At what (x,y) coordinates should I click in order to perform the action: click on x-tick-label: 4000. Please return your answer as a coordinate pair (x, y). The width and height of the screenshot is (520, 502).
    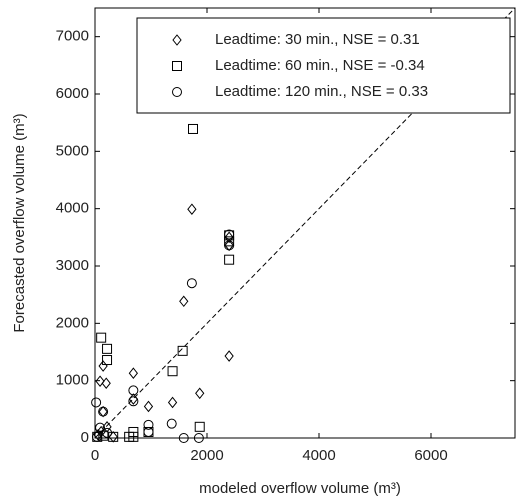
    Looking at the image, I should click on (318, 455).